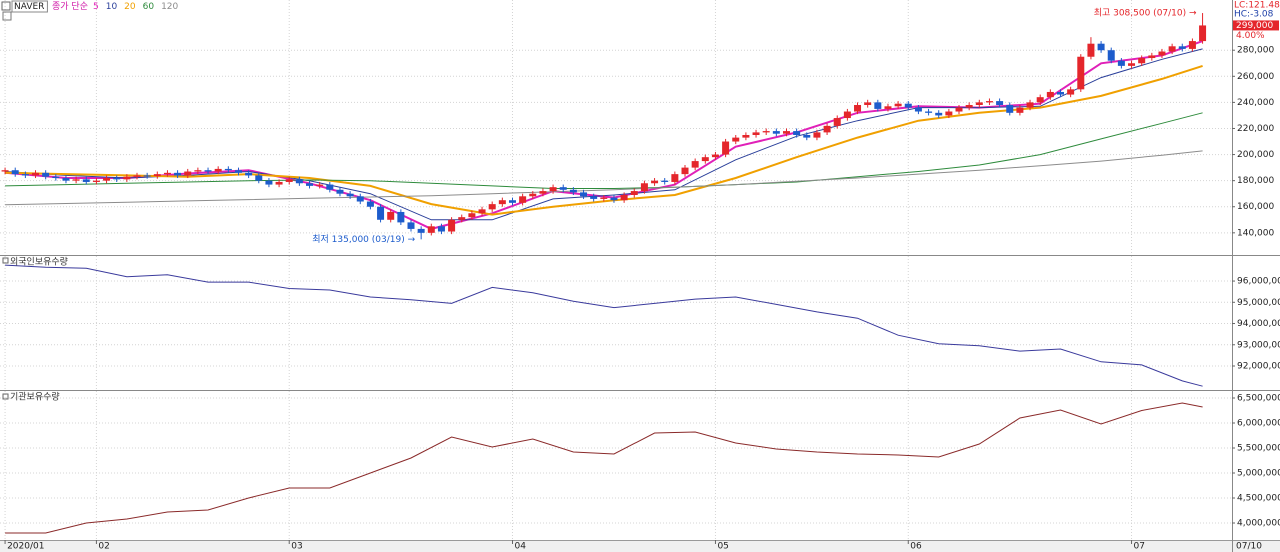  I want to click on x-tick-label: 05, so click(722, 547).